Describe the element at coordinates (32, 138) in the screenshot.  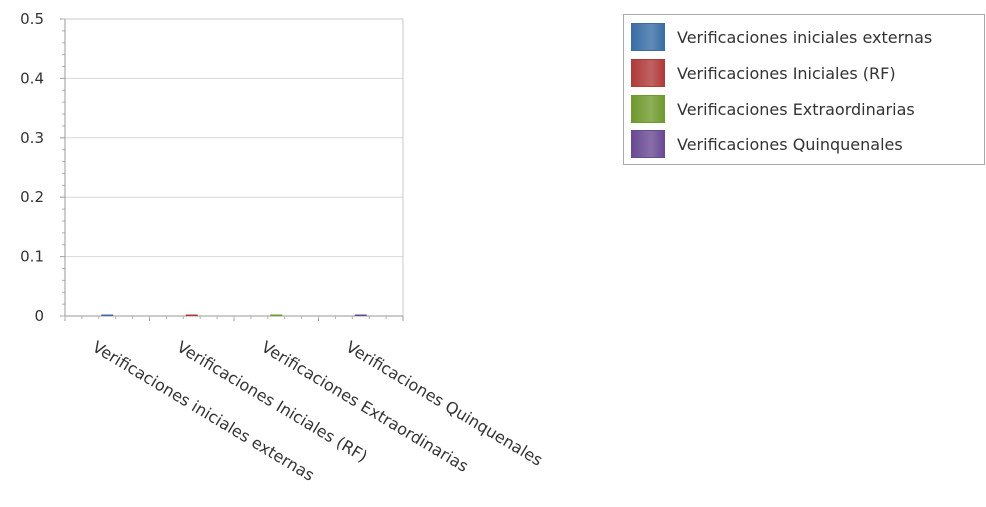
I see `y-tick-label: 0.3` at that location.